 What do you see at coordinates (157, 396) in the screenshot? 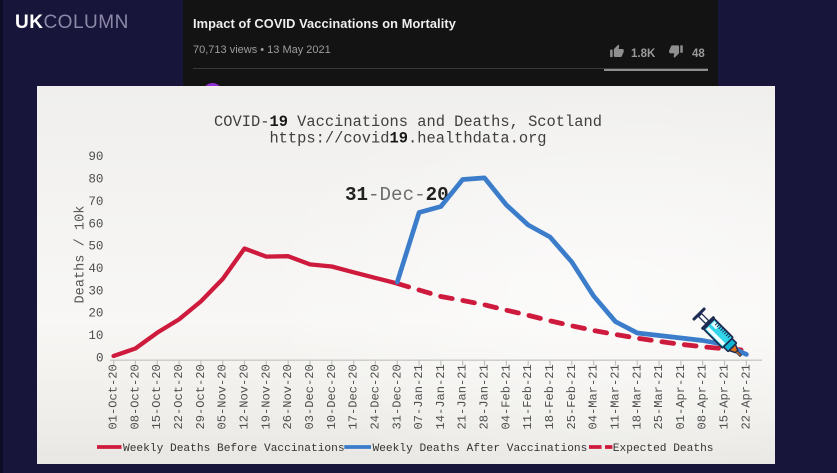
I see `svg-text: 15-Oct-20` at bounding box center [157, 396].